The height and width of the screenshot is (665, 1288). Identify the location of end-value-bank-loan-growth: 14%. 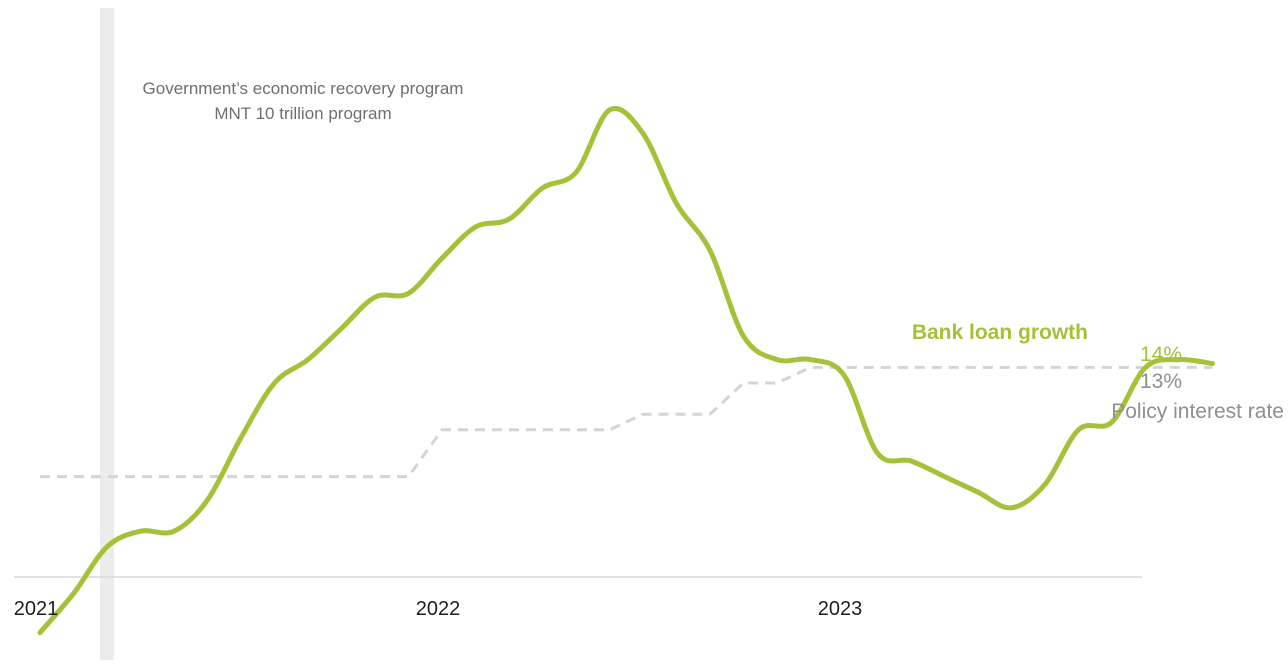
(1161, 354).